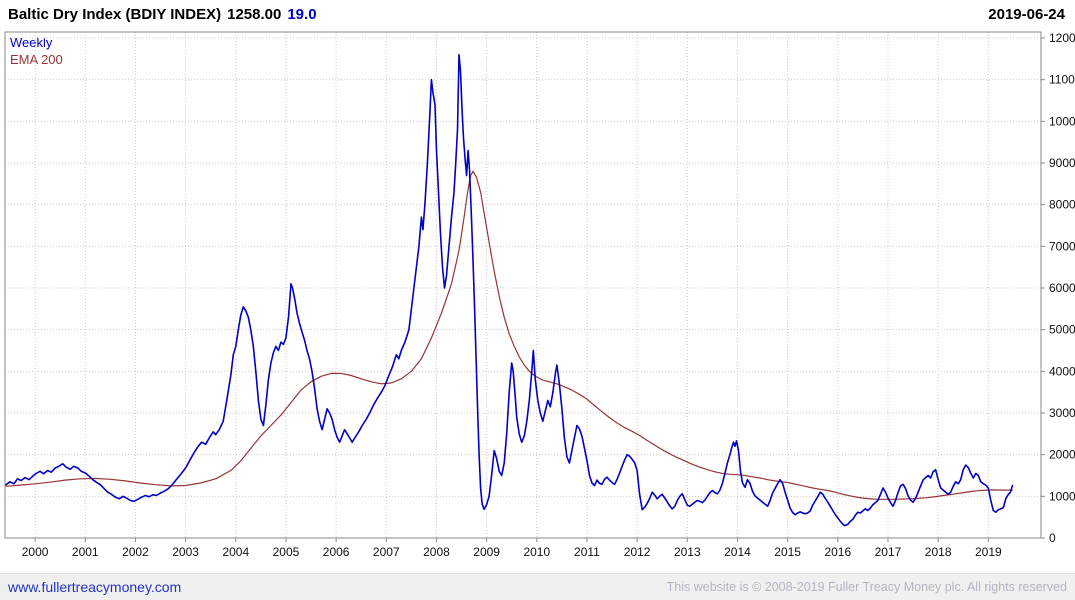 The height and width of the screenshot is (600, 1075). Describe the element at coordinates (254, 14) in the screenshot. I see `last-price: 1258.00` at that location.